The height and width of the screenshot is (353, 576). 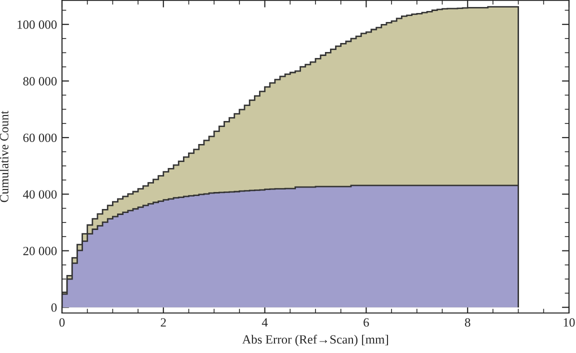 What do you see at coordinates (40, 194) in the screenshot?
I see `y-tick-label: 40 000` at bounding box center [40, 194].